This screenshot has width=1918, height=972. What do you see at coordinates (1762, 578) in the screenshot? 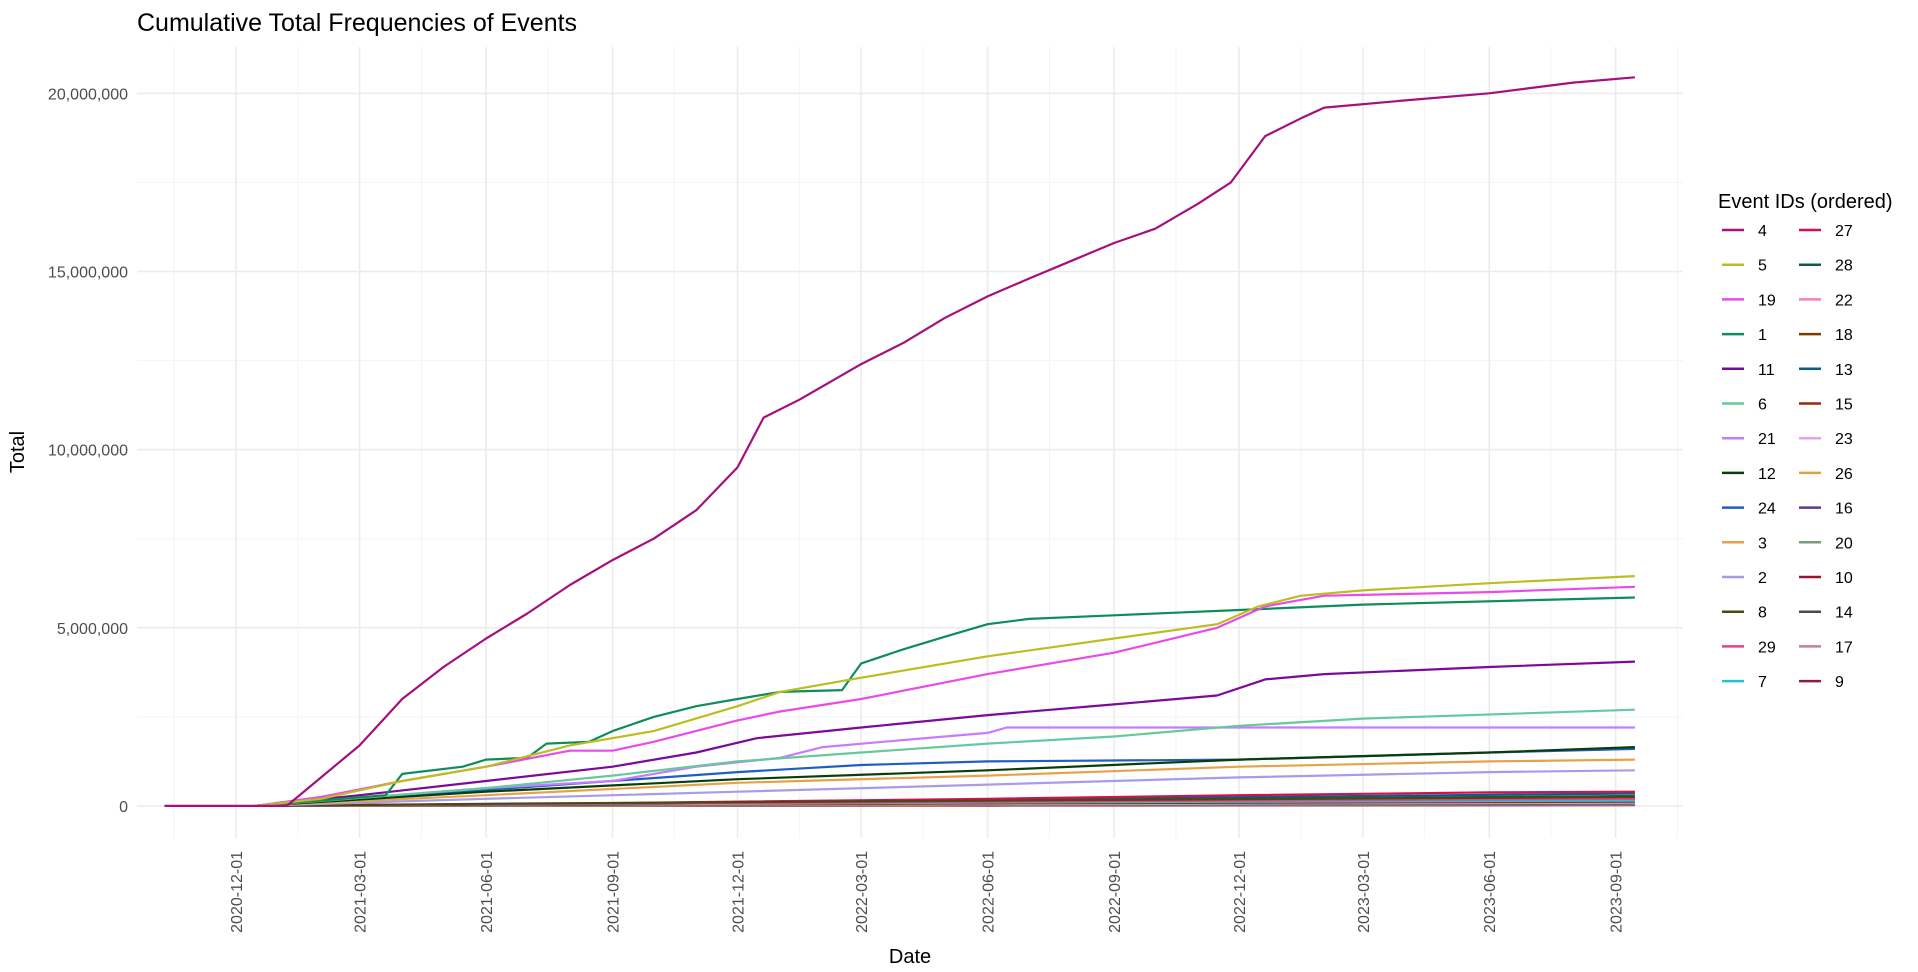
I see `legend-label: 2` at bounding box center [1762, 578].